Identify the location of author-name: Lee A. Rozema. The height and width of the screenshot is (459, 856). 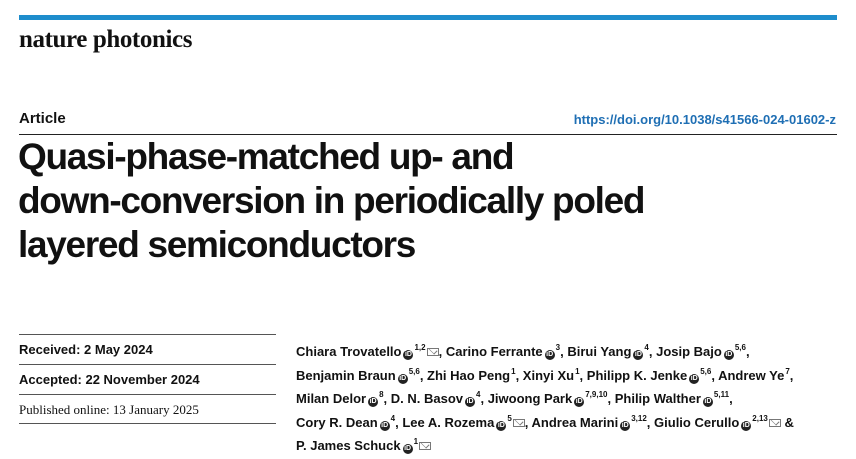
(448, 422).